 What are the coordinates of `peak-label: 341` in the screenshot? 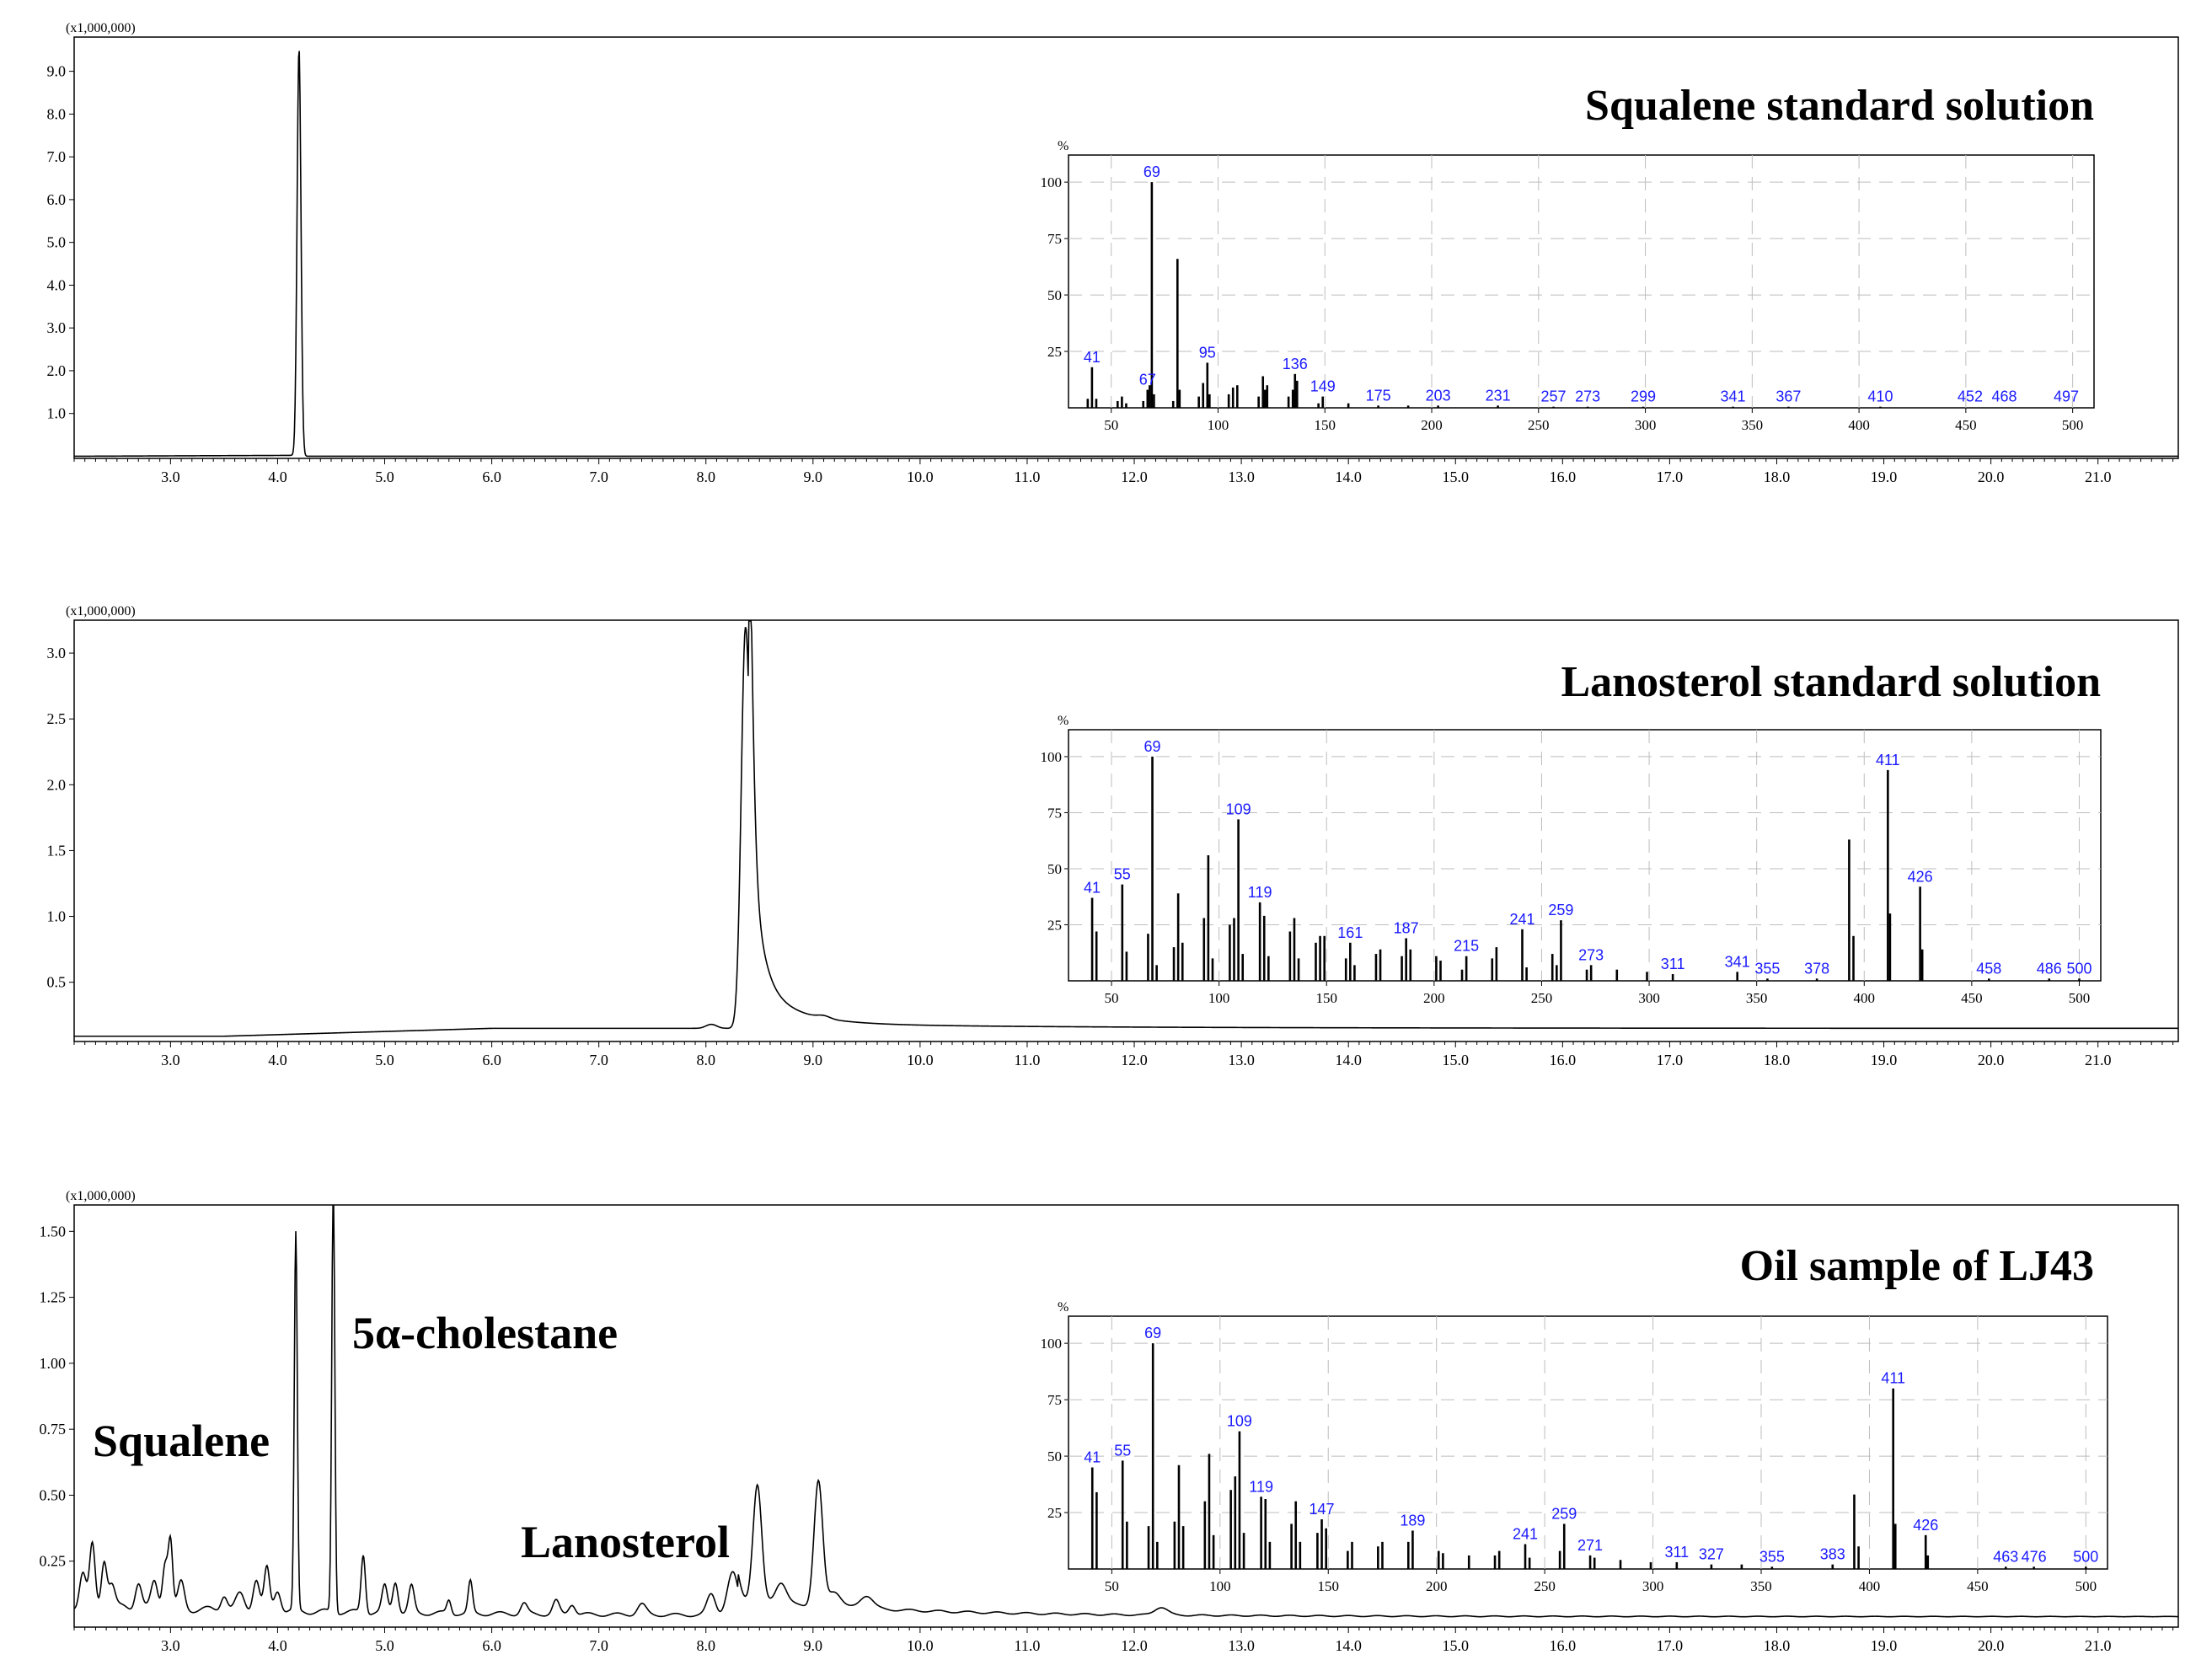 It's located at (1738, 961).